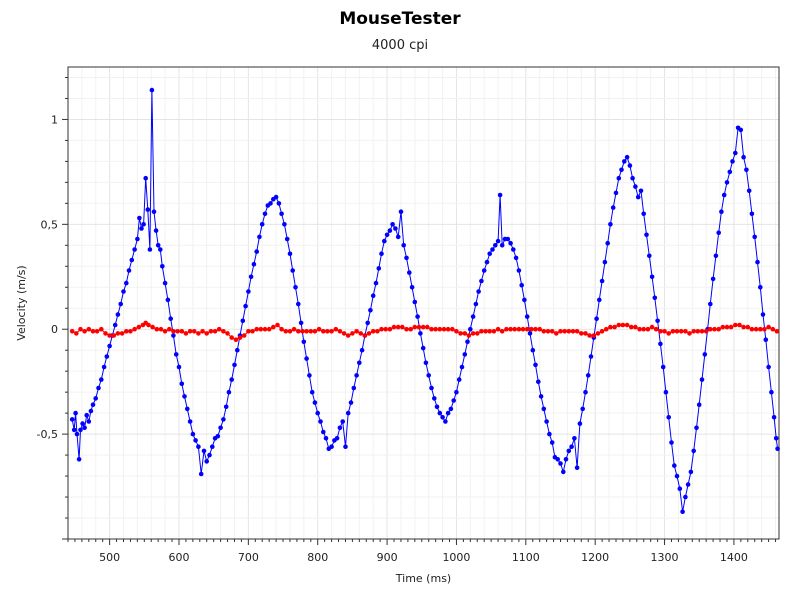 The width and height of the screenshot is (800, 600). What do you see at coordinates (423, 578) in the screenshot?
I see `x-axis-title: Time (ms)` at bounding box center [423, 578].